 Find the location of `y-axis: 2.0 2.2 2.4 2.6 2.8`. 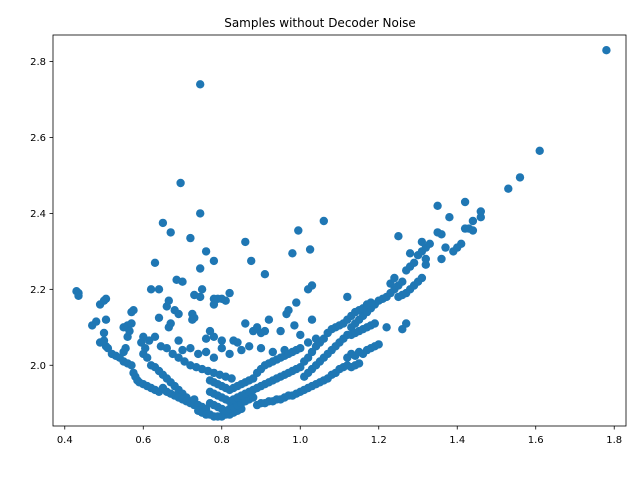

y-axis: 2.0 2.2 2.4 2.6 2.8 is located at coordinates (41, 214).